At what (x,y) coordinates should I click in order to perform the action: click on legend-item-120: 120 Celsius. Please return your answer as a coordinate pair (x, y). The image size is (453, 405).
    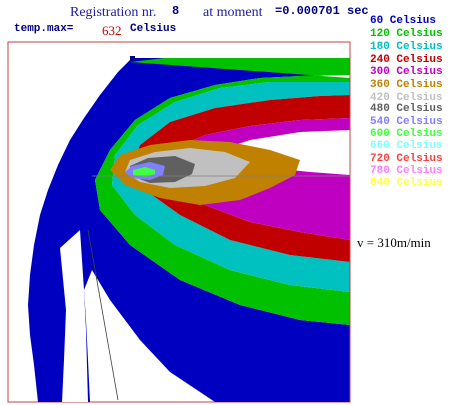
    Looking at the image, I should click on (406, 34).